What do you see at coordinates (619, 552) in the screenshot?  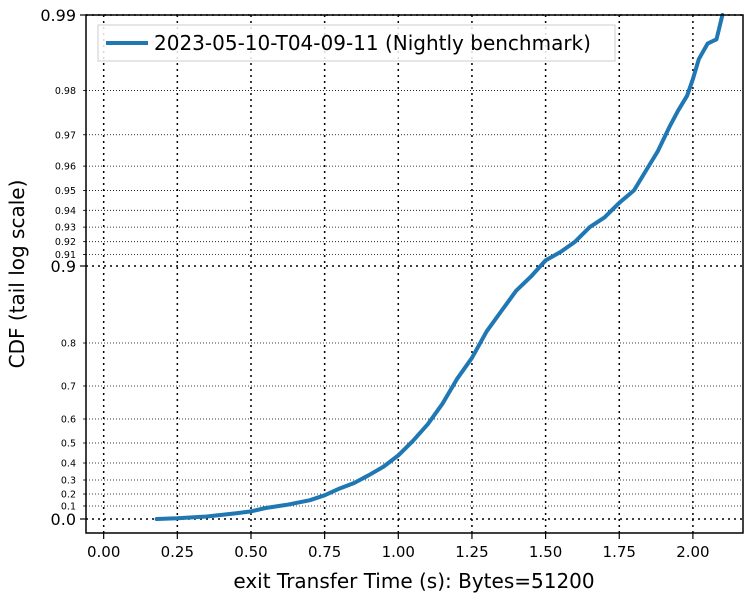 I see `x-tick-label: 1.75` at bounding box center [619, 552].